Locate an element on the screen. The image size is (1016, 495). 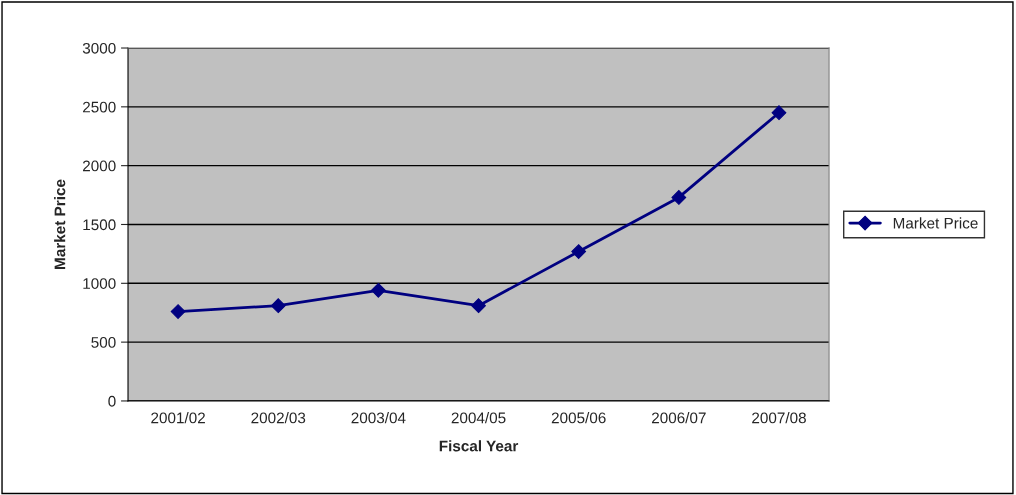
y-tick-label: 1000 is located at coordinates (99, 283).